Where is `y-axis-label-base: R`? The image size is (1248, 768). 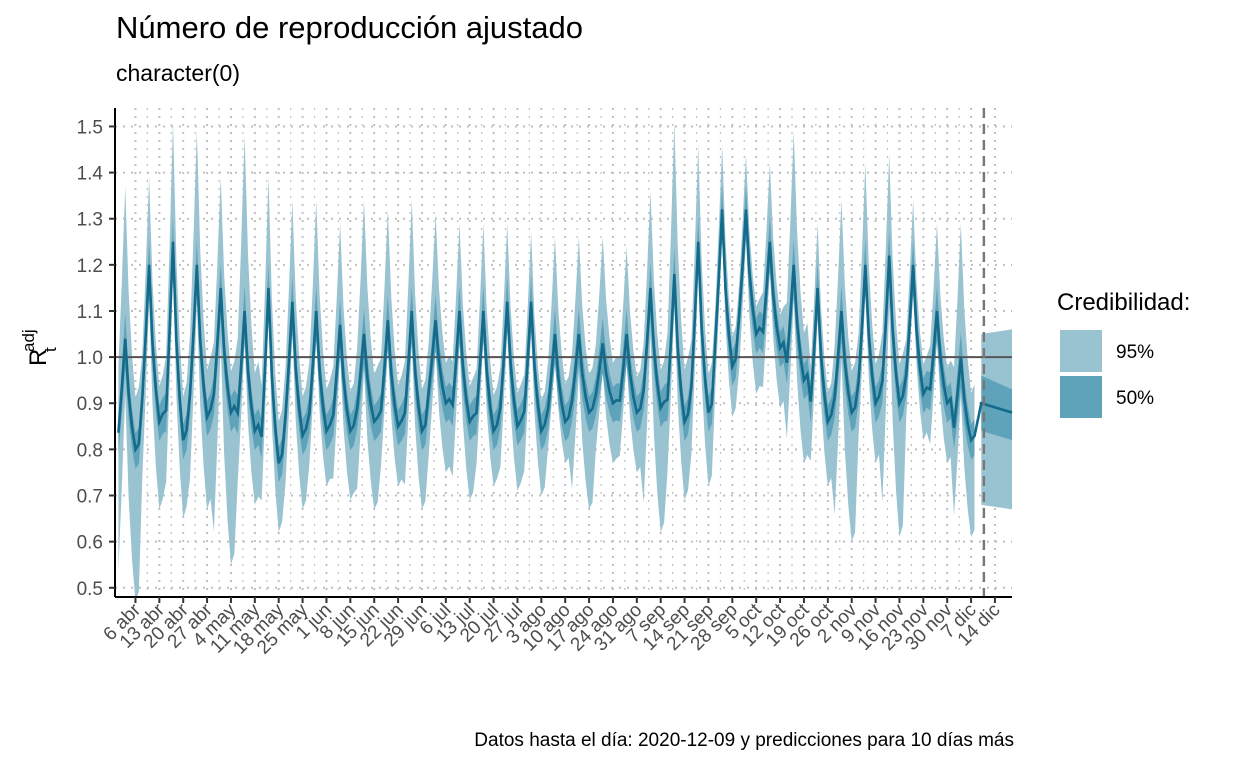
y-axis-label-base: R is located at coordinates (38, 357).